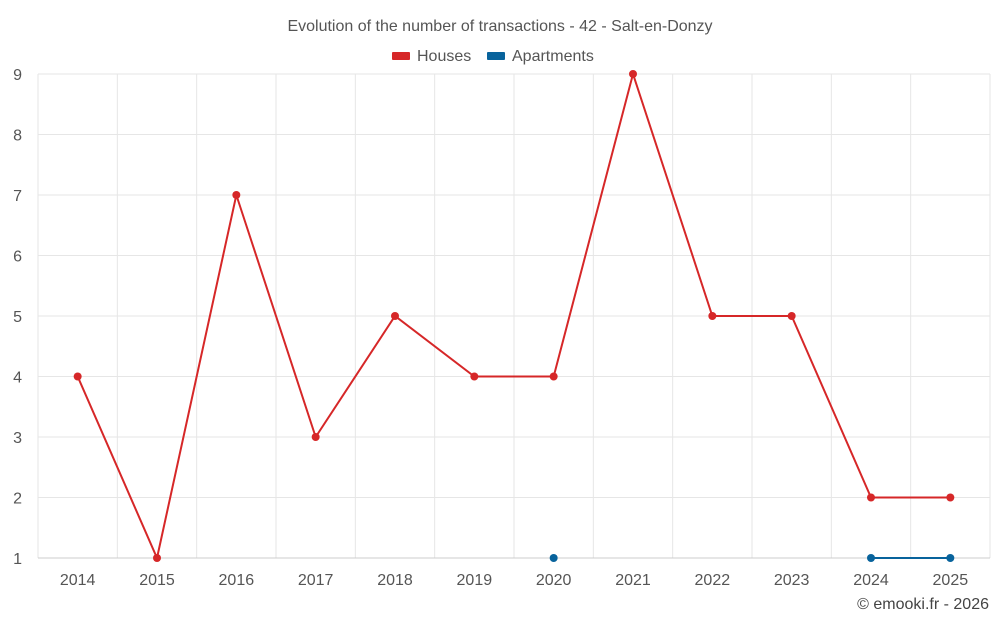 This screenshot has height=625, width=1000. I want to click on y-tick-label: 5, so click(17, 317).